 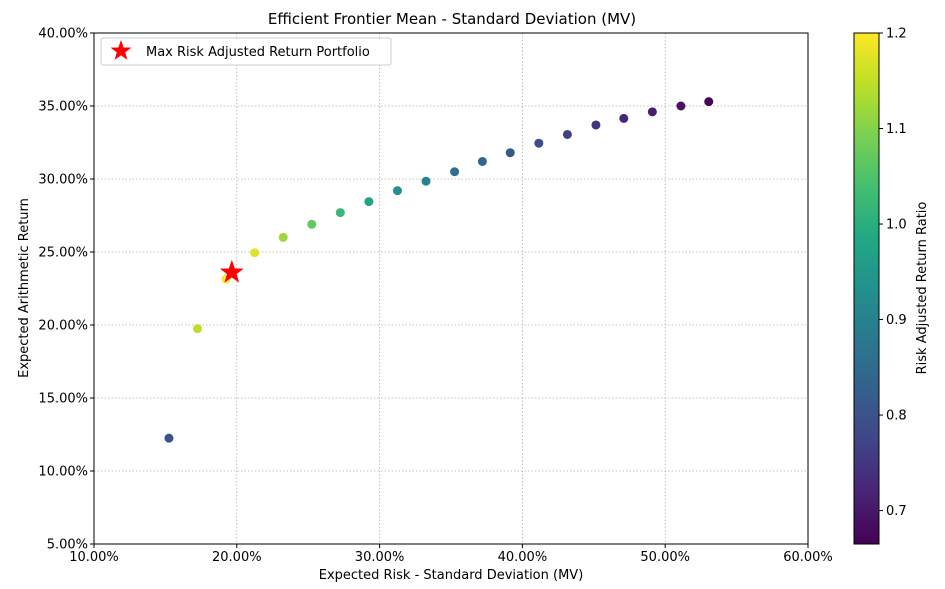 What do you see at coordinates (896, 416) in the screenshot?
I see `colorbar-tick-label: 0.8` at bounding box center [896, 416].